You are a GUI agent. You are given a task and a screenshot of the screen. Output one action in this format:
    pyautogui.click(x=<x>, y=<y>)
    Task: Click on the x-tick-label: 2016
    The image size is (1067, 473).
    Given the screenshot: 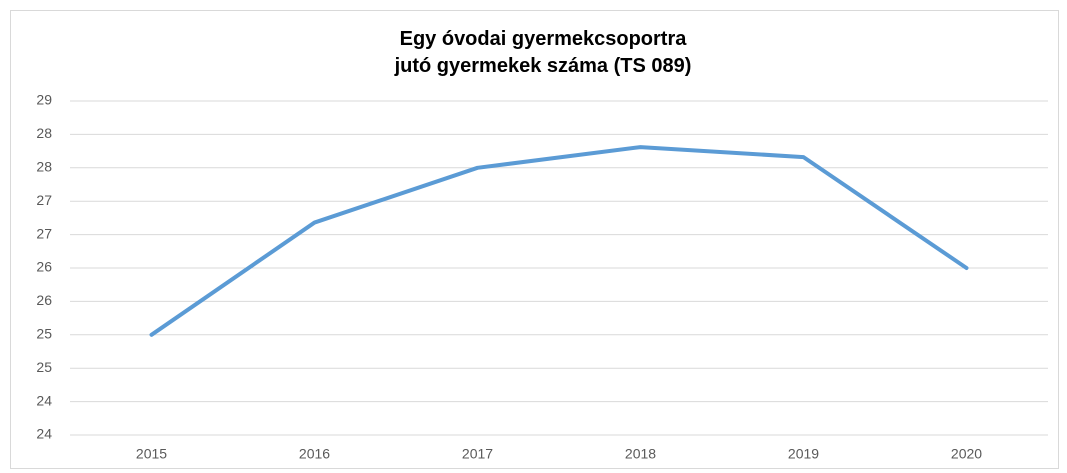 What is the action you would take?
    pyautogui.click(x=314, y=454)
    